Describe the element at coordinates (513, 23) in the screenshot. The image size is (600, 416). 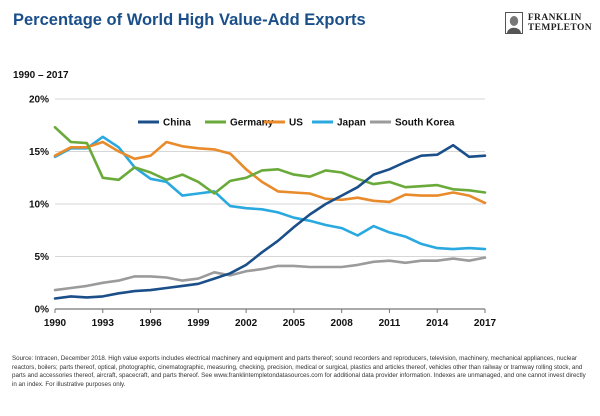
I see `franklin-portrait-icon` at that location.